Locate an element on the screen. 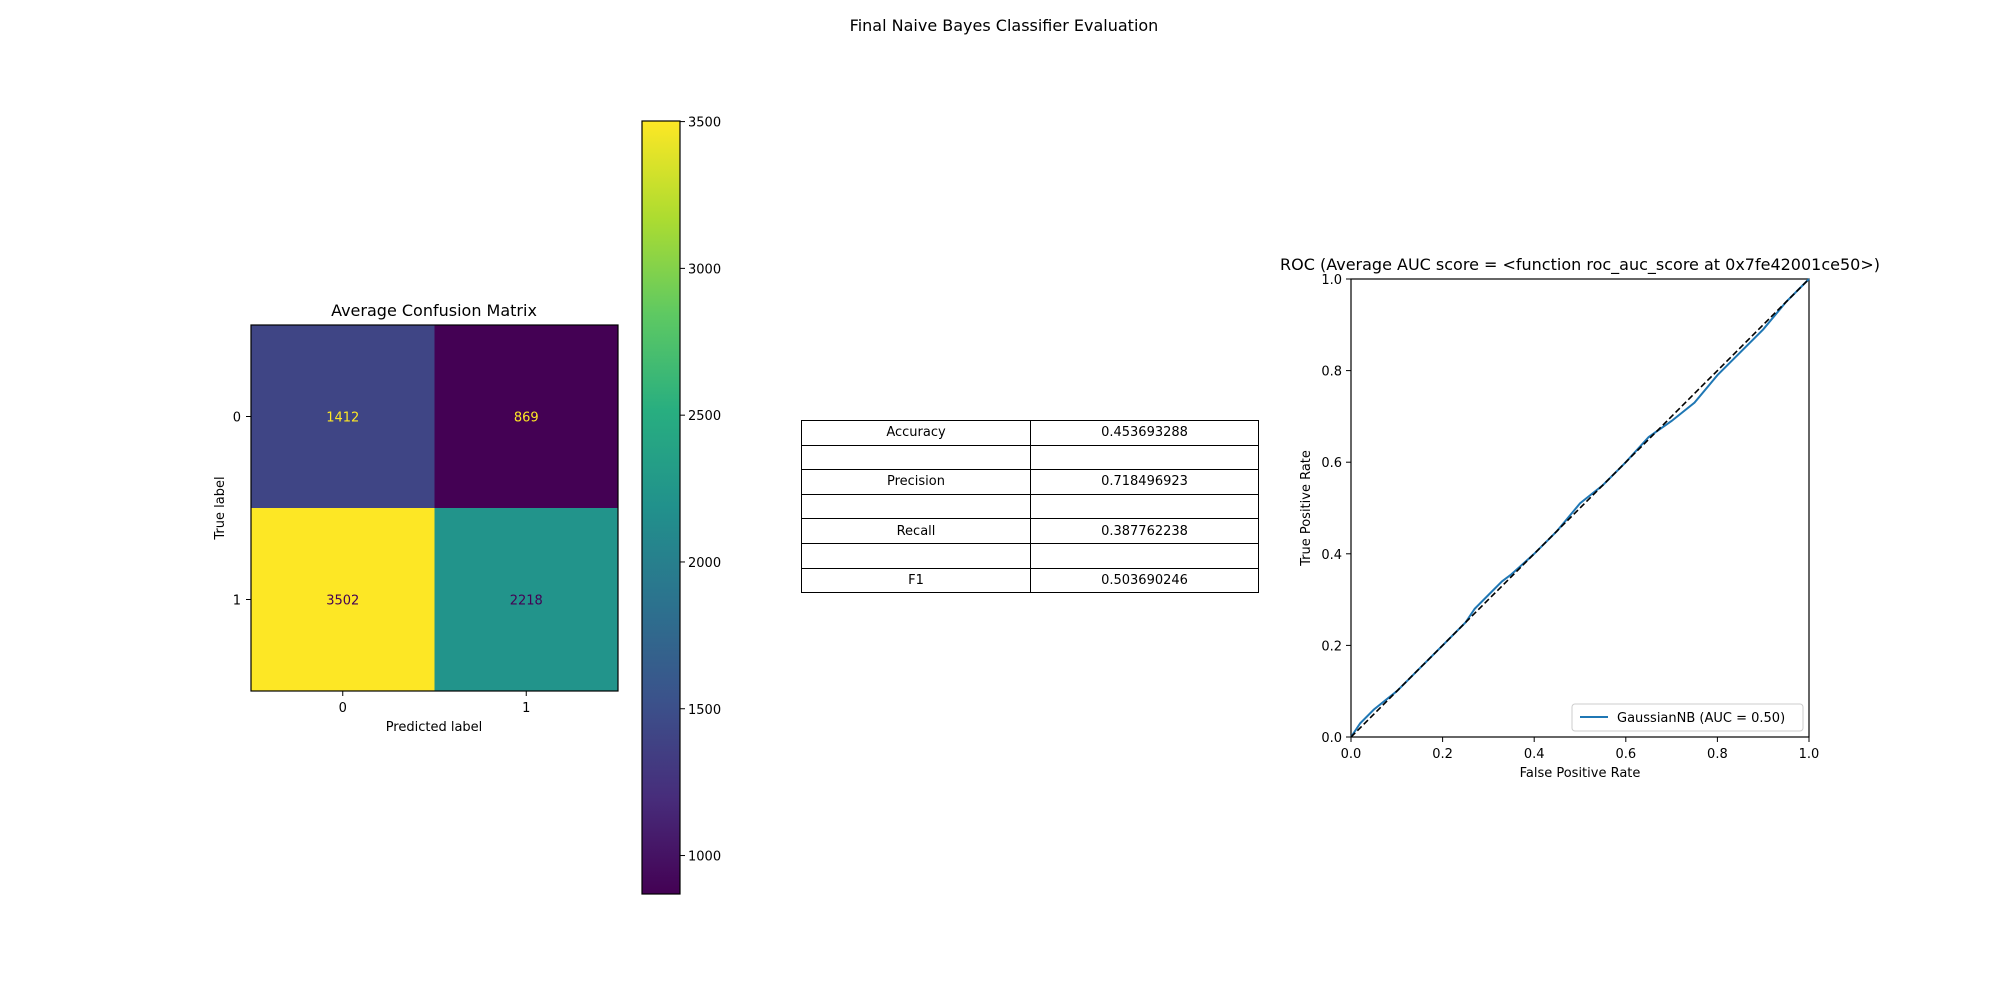 The width and height of the screenshot is (2000, 1000). table-row: F1 0.503690246 is located at coordinates (1030, 580).